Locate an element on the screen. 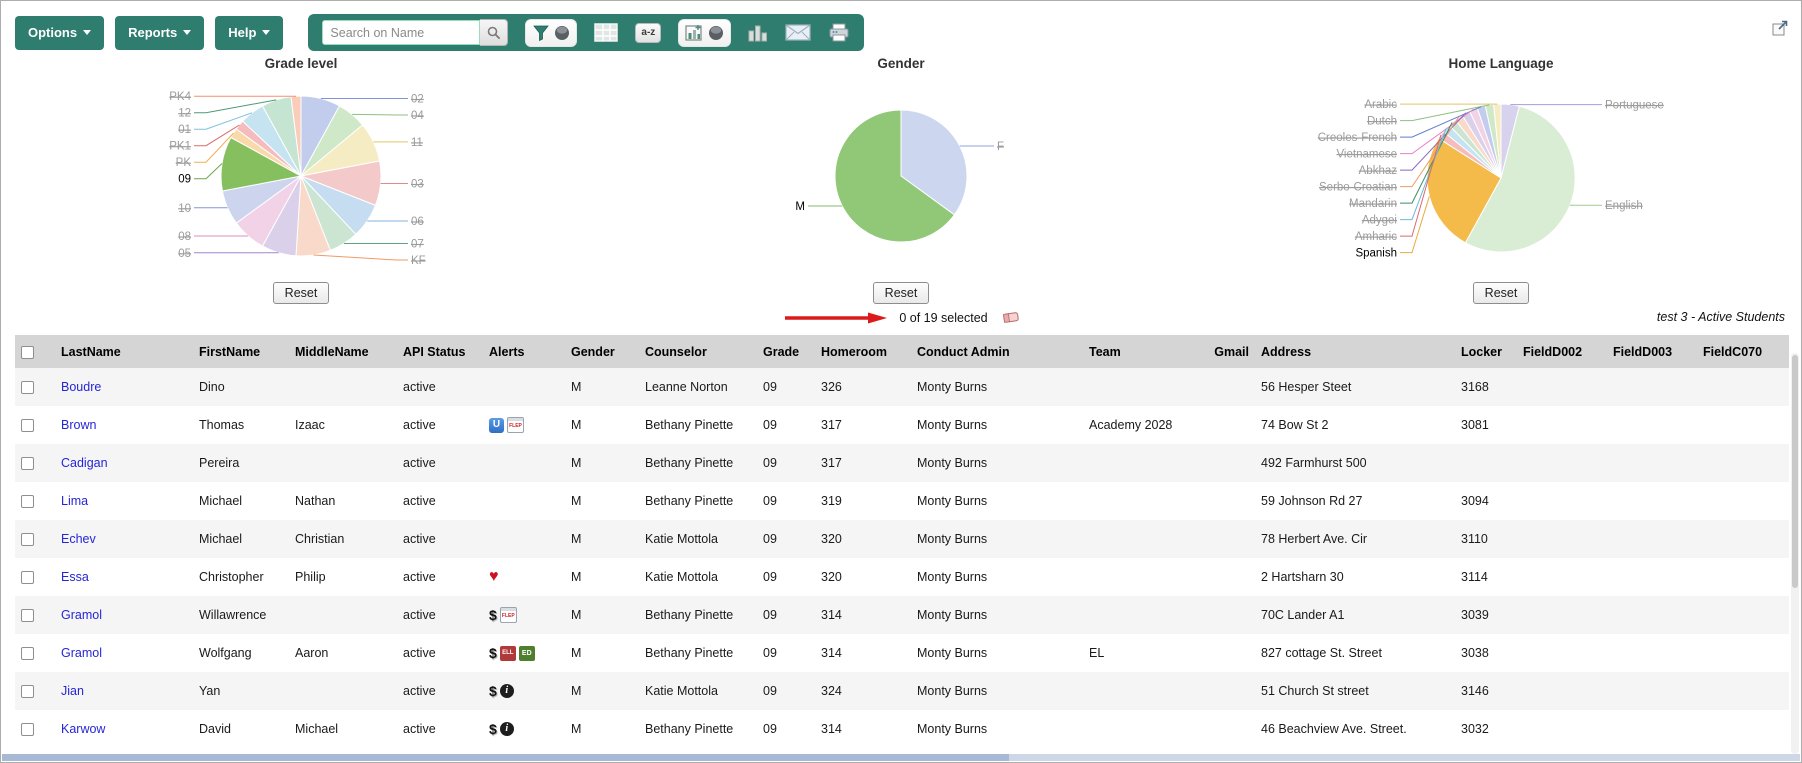 This screenshot has height=763, width=1802. print-icon is located at coordinates (839, 32).